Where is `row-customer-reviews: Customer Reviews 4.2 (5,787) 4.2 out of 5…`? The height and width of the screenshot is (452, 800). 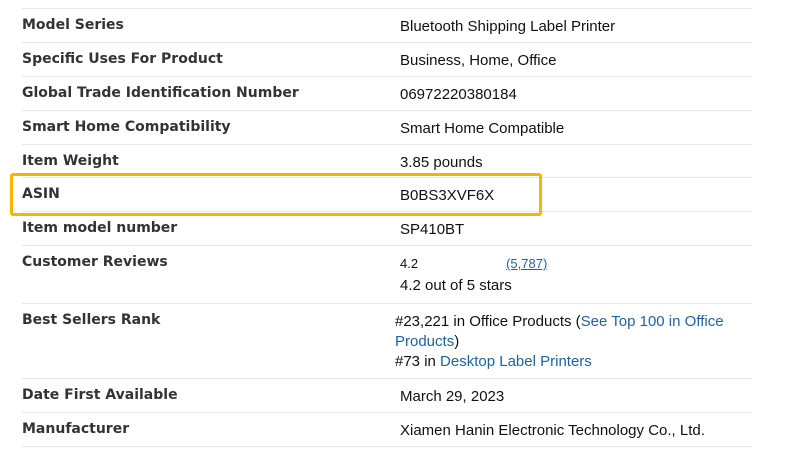
row-customer-reviews: Customer Reviews 4.2 (5,787) 4.2 out of 5… is located at coordinates (387, 275).